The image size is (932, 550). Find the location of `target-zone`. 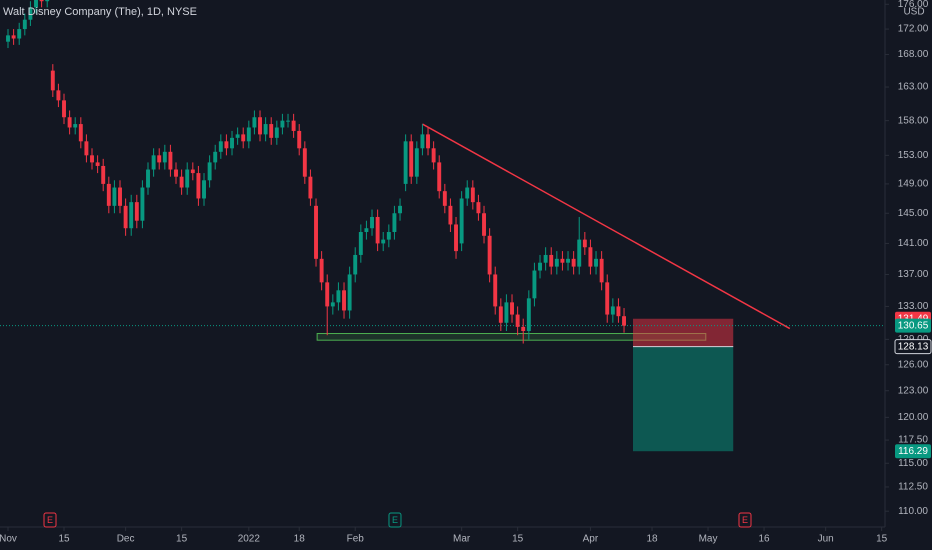

target-zone is located at coordinates (683, 399).